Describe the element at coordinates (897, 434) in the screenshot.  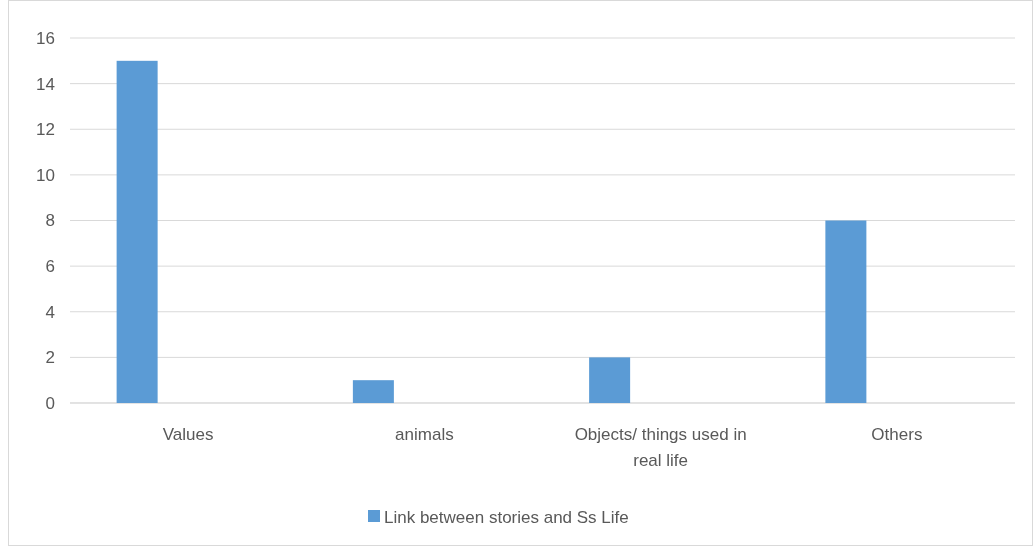
I see `x-tick-label: Others` at that location.